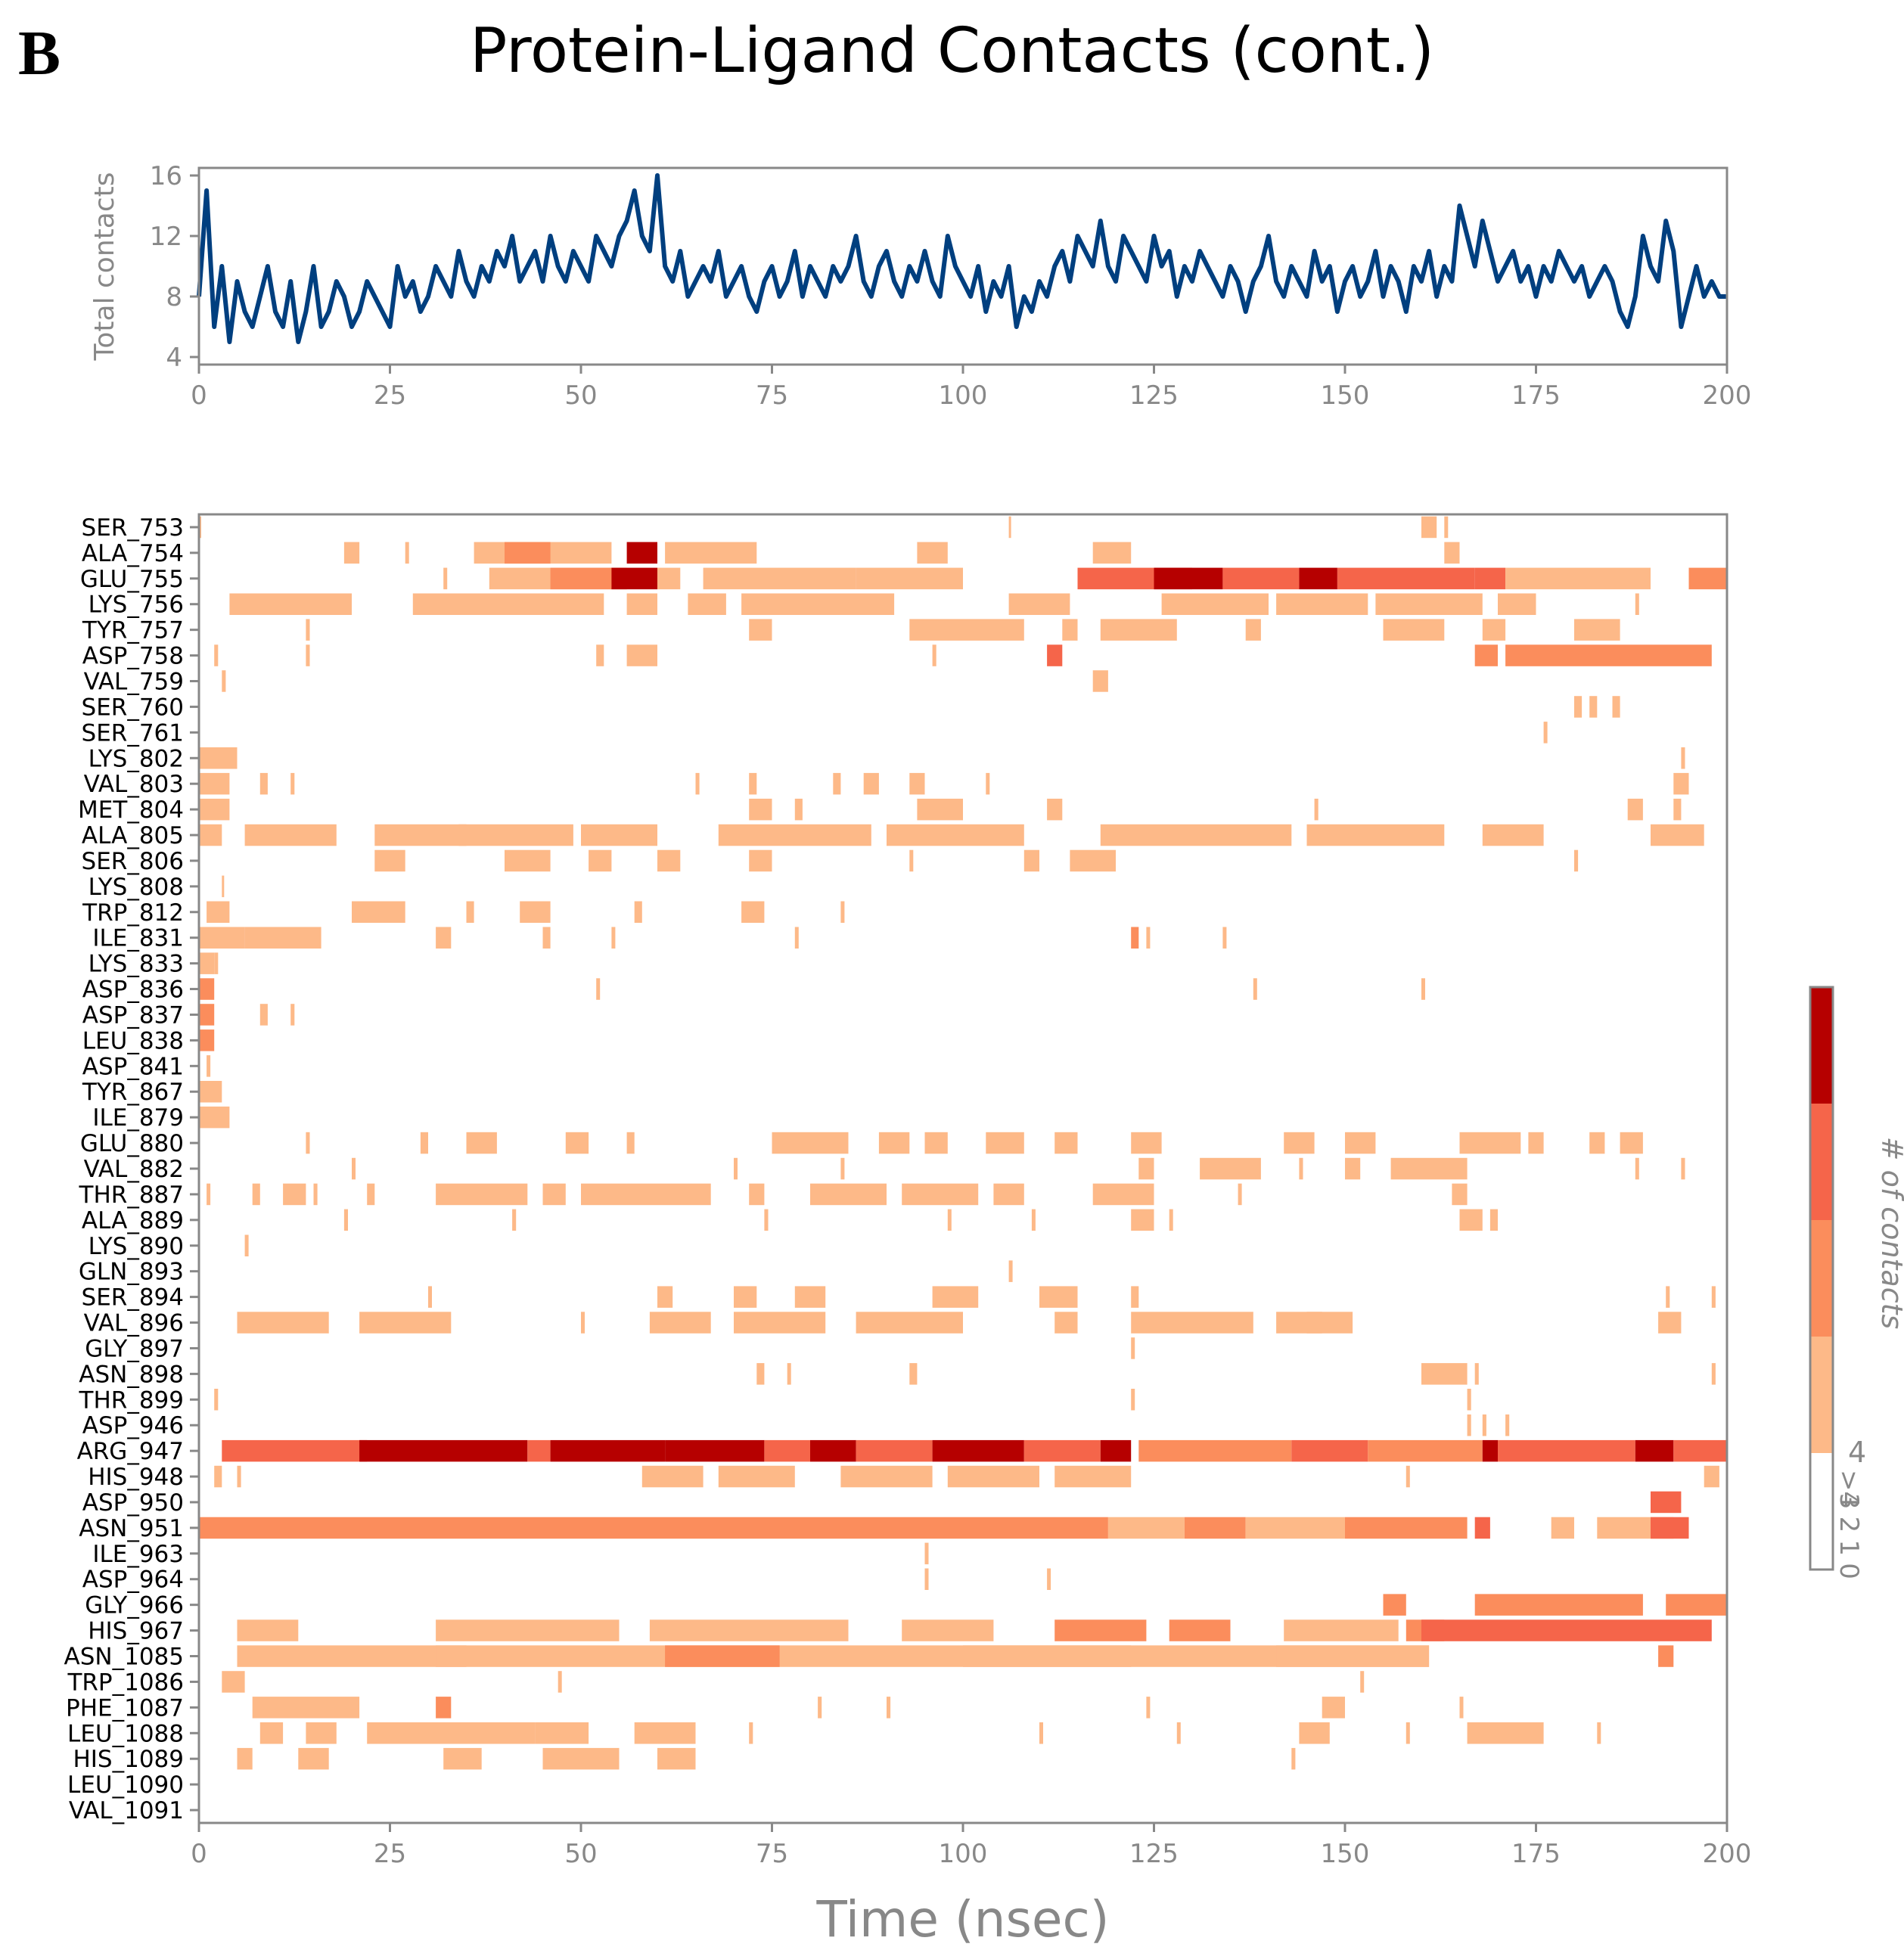 Image resolution: width=1904 pixels, height=1950 pixels. Describe the element at coordinates (125, 1785) in the screenshot. I see `residue-label: LEU_1090` at that location.